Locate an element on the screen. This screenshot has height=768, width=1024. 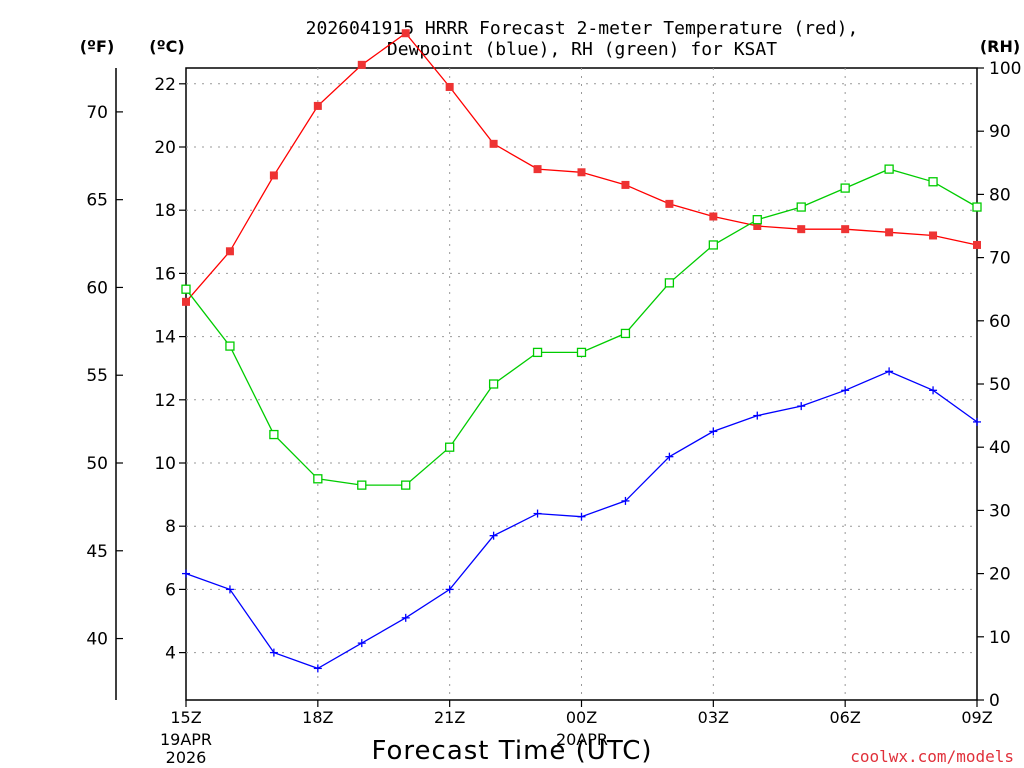
celsius-tick-label: 6 is located at coordinates (170, 590).